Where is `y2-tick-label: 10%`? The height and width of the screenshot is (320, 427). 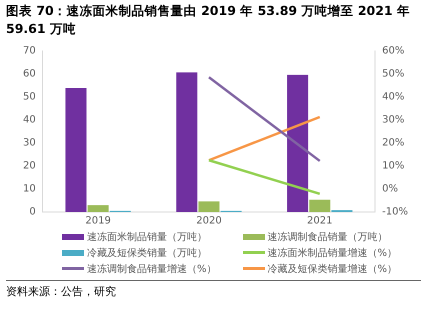 y2-tick-label: 10% is located at coordinates (393, 166).